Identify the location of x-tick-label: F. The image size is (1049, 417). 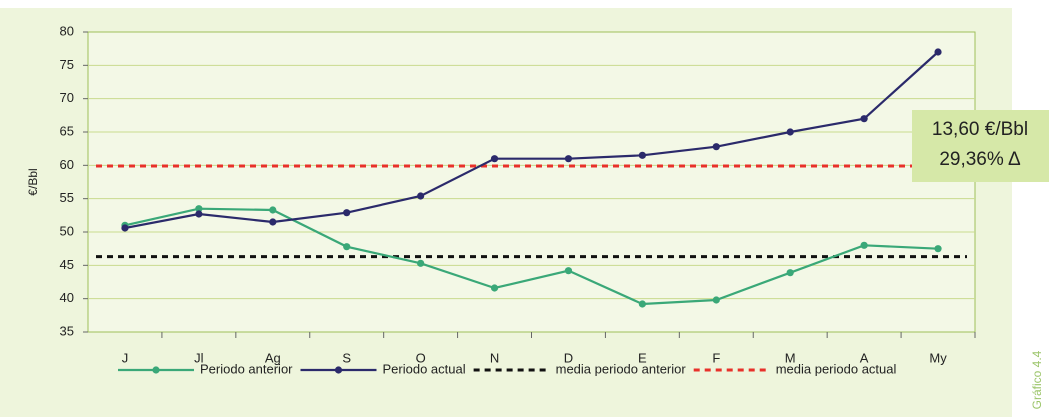
(716, 357).